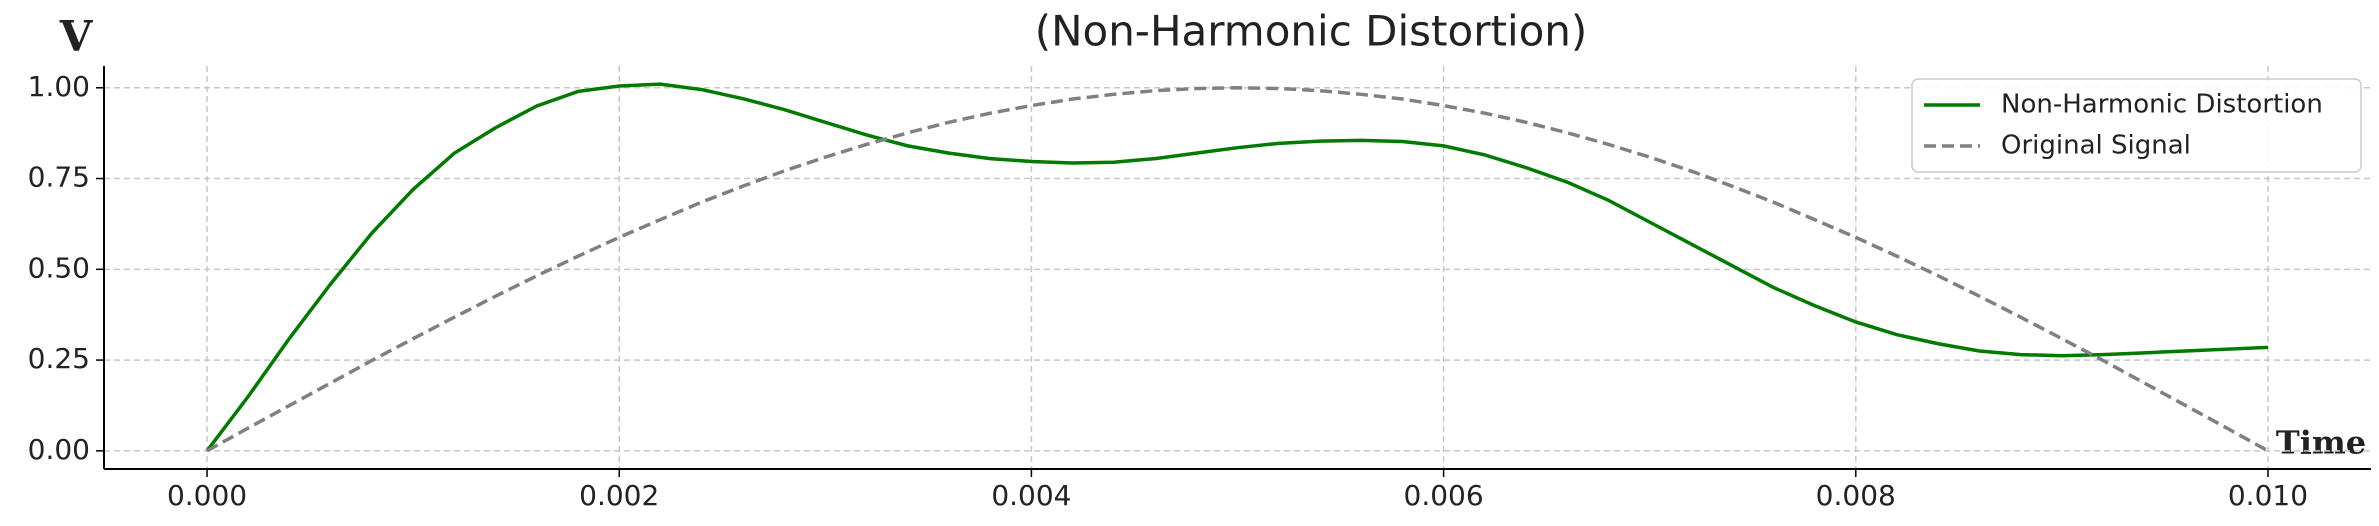  What do you see at coordinates (59, 86) in the screenshot?
I see `y-tick-label: 1.00` at bounding box center [59, 86].